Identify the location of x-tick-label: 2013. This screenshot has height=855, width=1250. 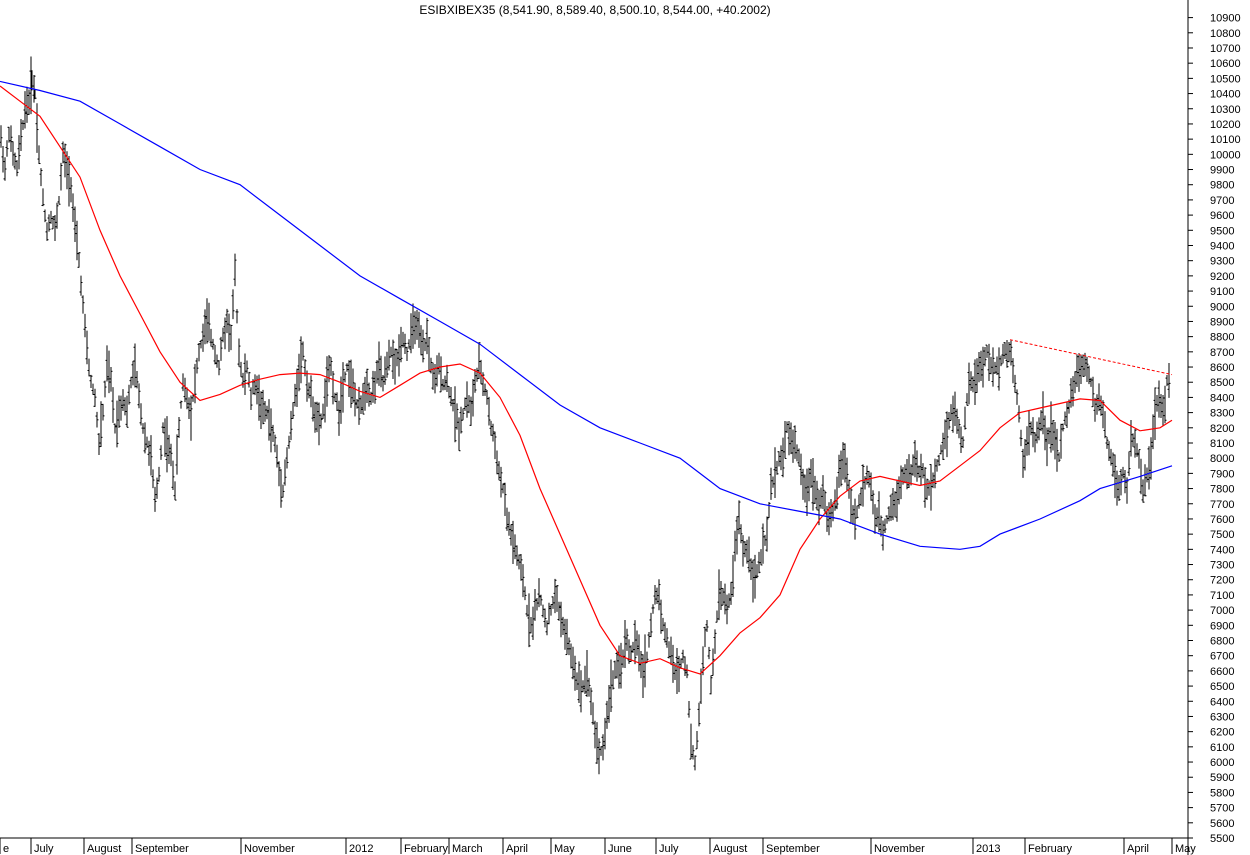
(988, 849).